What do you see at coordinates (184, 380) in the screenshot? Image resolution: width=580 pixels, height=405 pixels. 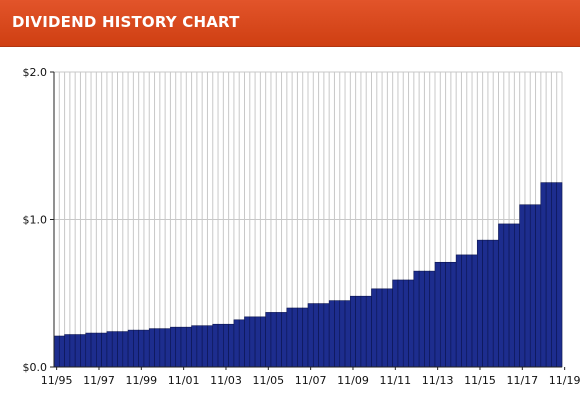 I see `x-tick-label: 11/01` at bounding box center [184, 380].